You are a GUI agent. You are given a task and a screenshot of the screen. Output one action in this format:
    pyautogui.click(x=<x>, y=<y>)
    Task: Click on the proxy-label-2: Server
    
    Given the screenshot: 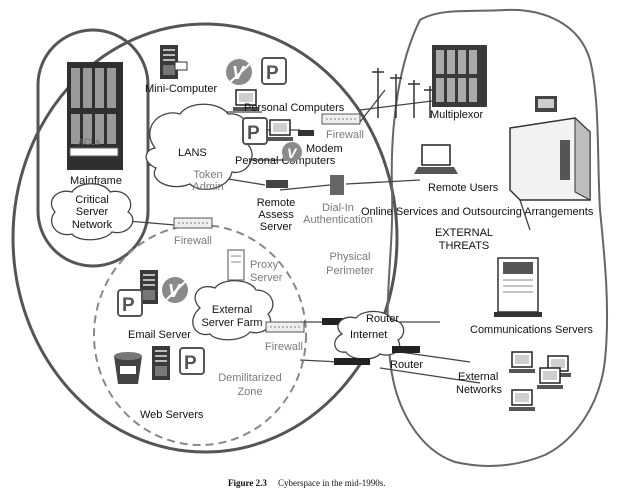 What is the action you would take?
    pyautogui.click(x=266, y=278)
    